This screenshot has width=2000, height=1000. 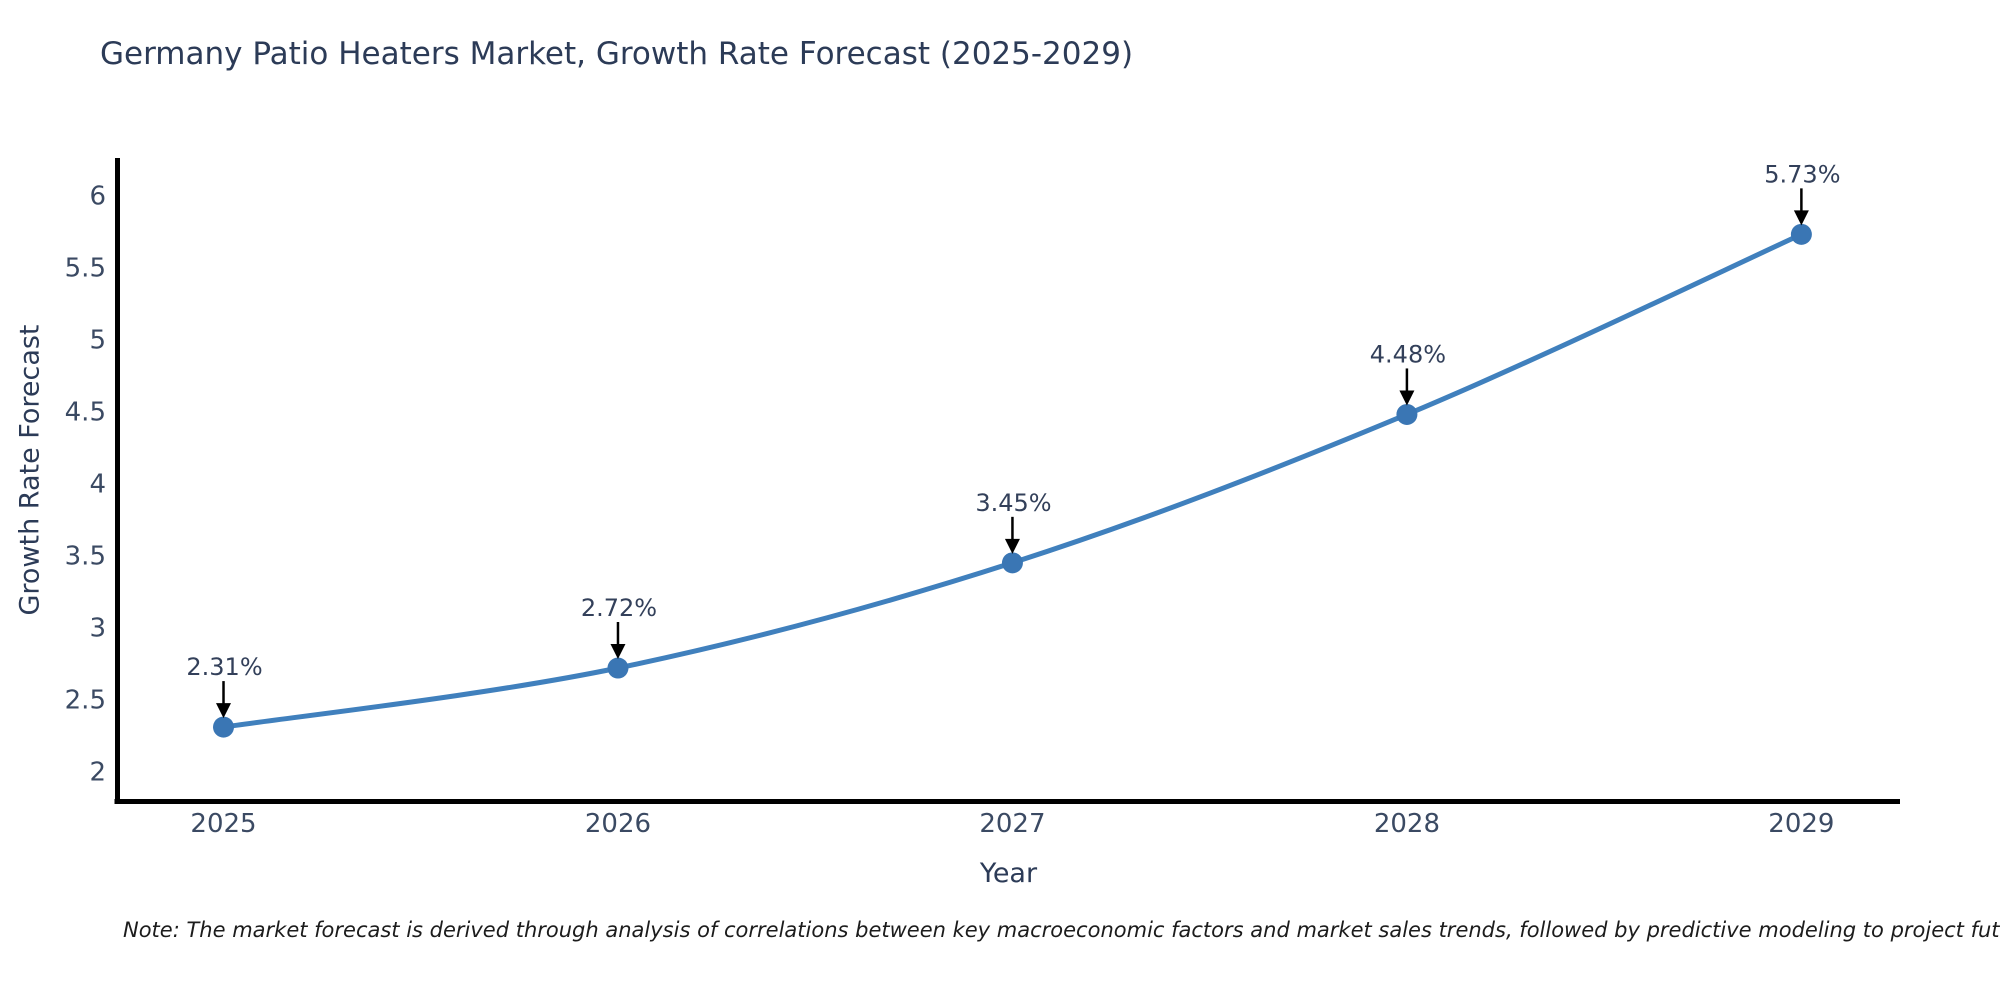 I want to click on y-axis-title: Growth Rate Forecast, so click(x=30, y=470).